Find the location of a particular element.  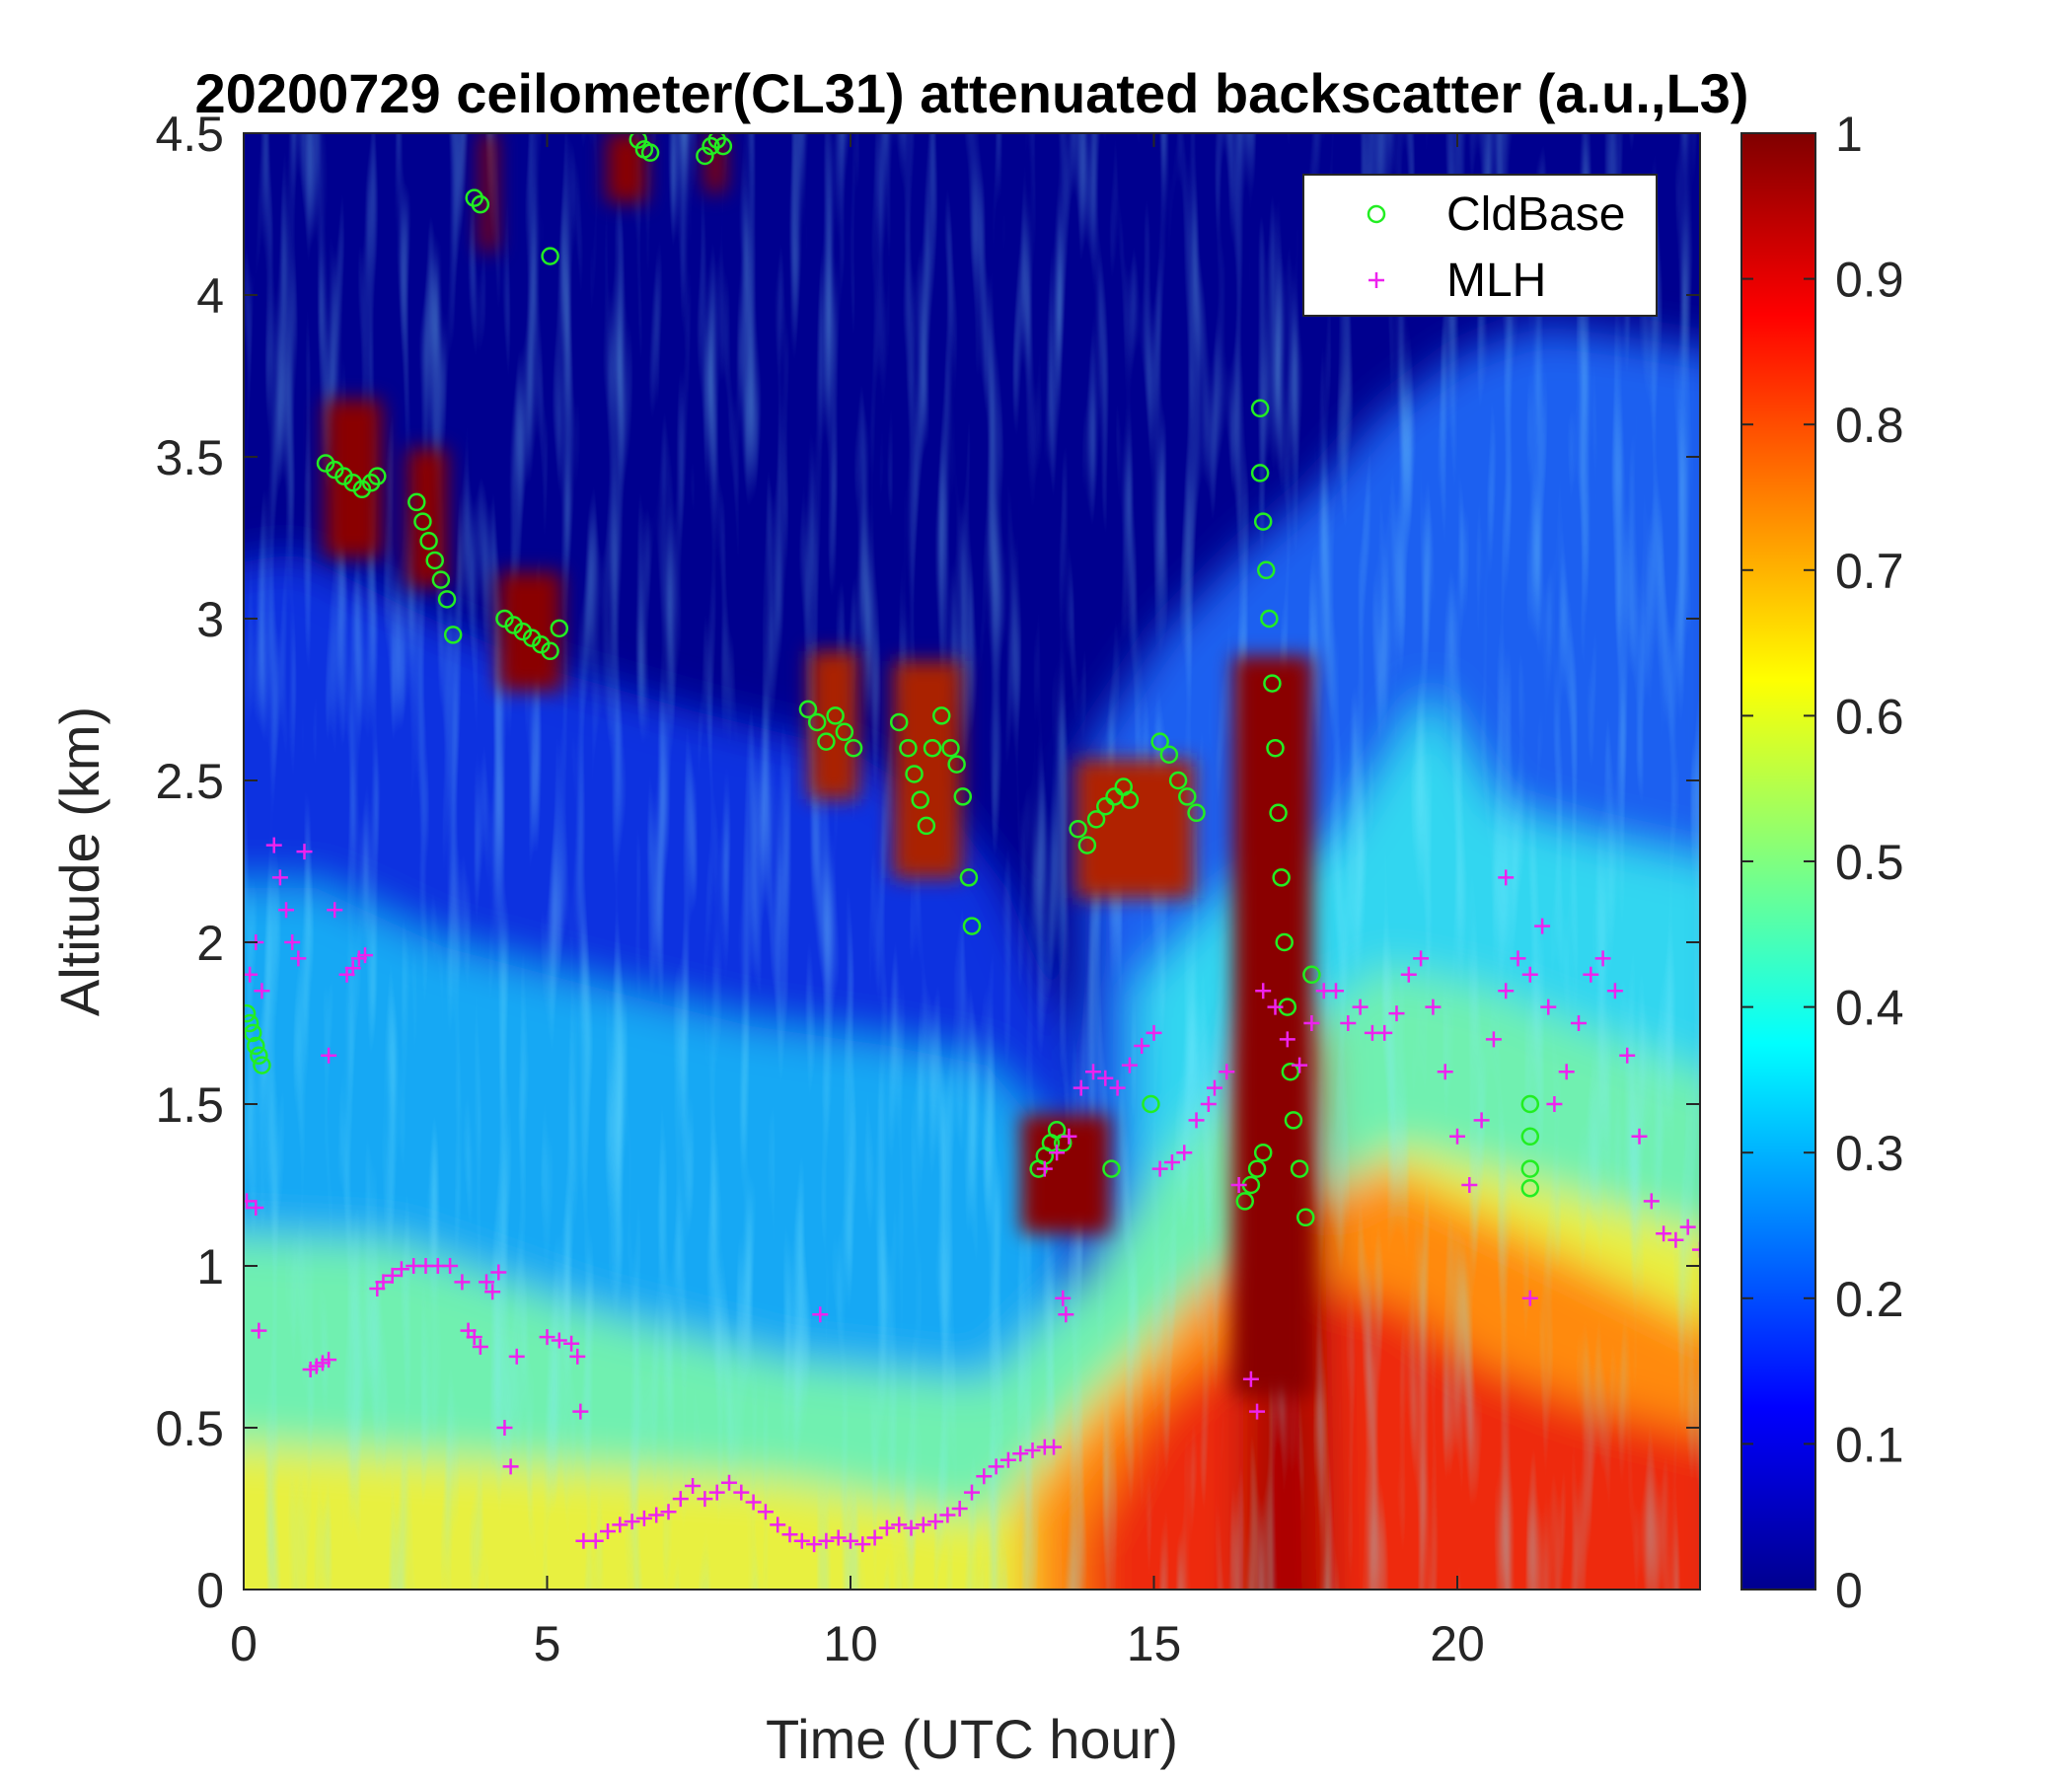

legend-label-cldbase: CldBase is located at coordinates (1536, 215).